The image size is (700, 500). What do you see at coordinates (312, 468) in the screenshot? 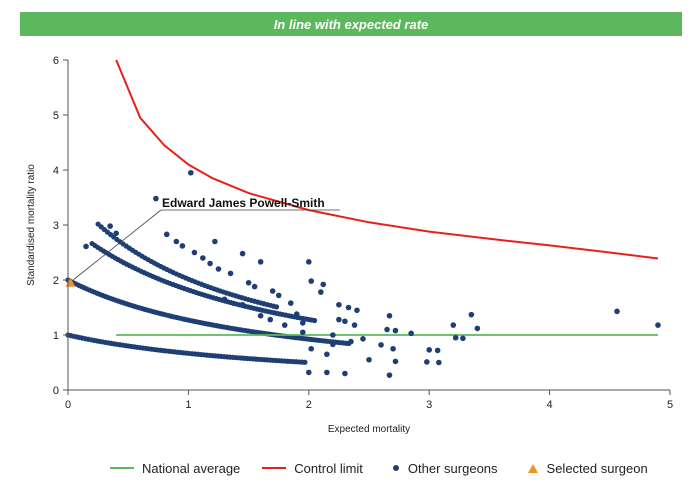
I see `legend-item-control: Control limit` at bounding box center [312, 468].